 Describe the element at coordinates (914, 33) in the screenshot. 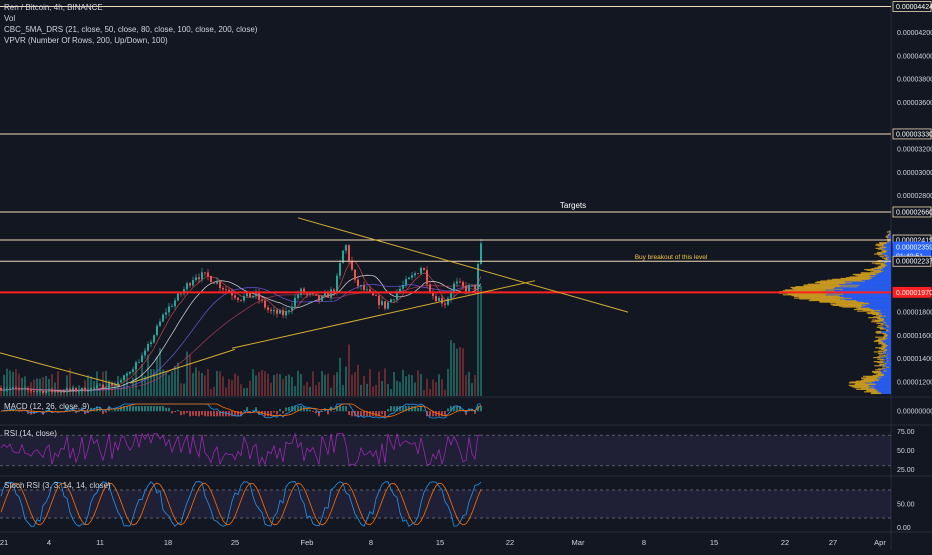

I see `price-tick-label: 0.00004200` at that location.